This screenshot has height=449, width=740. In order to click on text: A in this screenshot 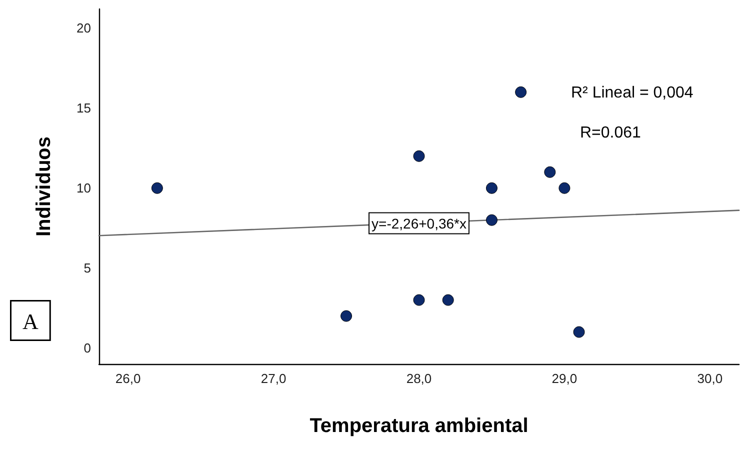, I will do `click(30, 321)`.